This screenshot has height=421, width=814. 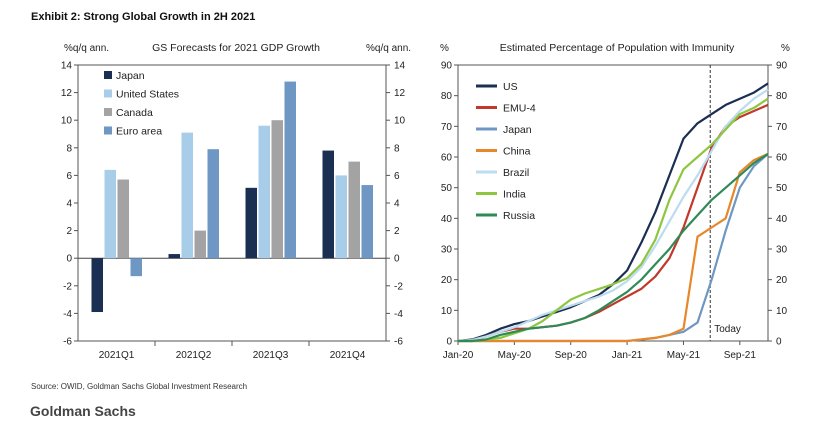 I want to click on bar-left-tick-label: 2, so click(x=69, y=231).